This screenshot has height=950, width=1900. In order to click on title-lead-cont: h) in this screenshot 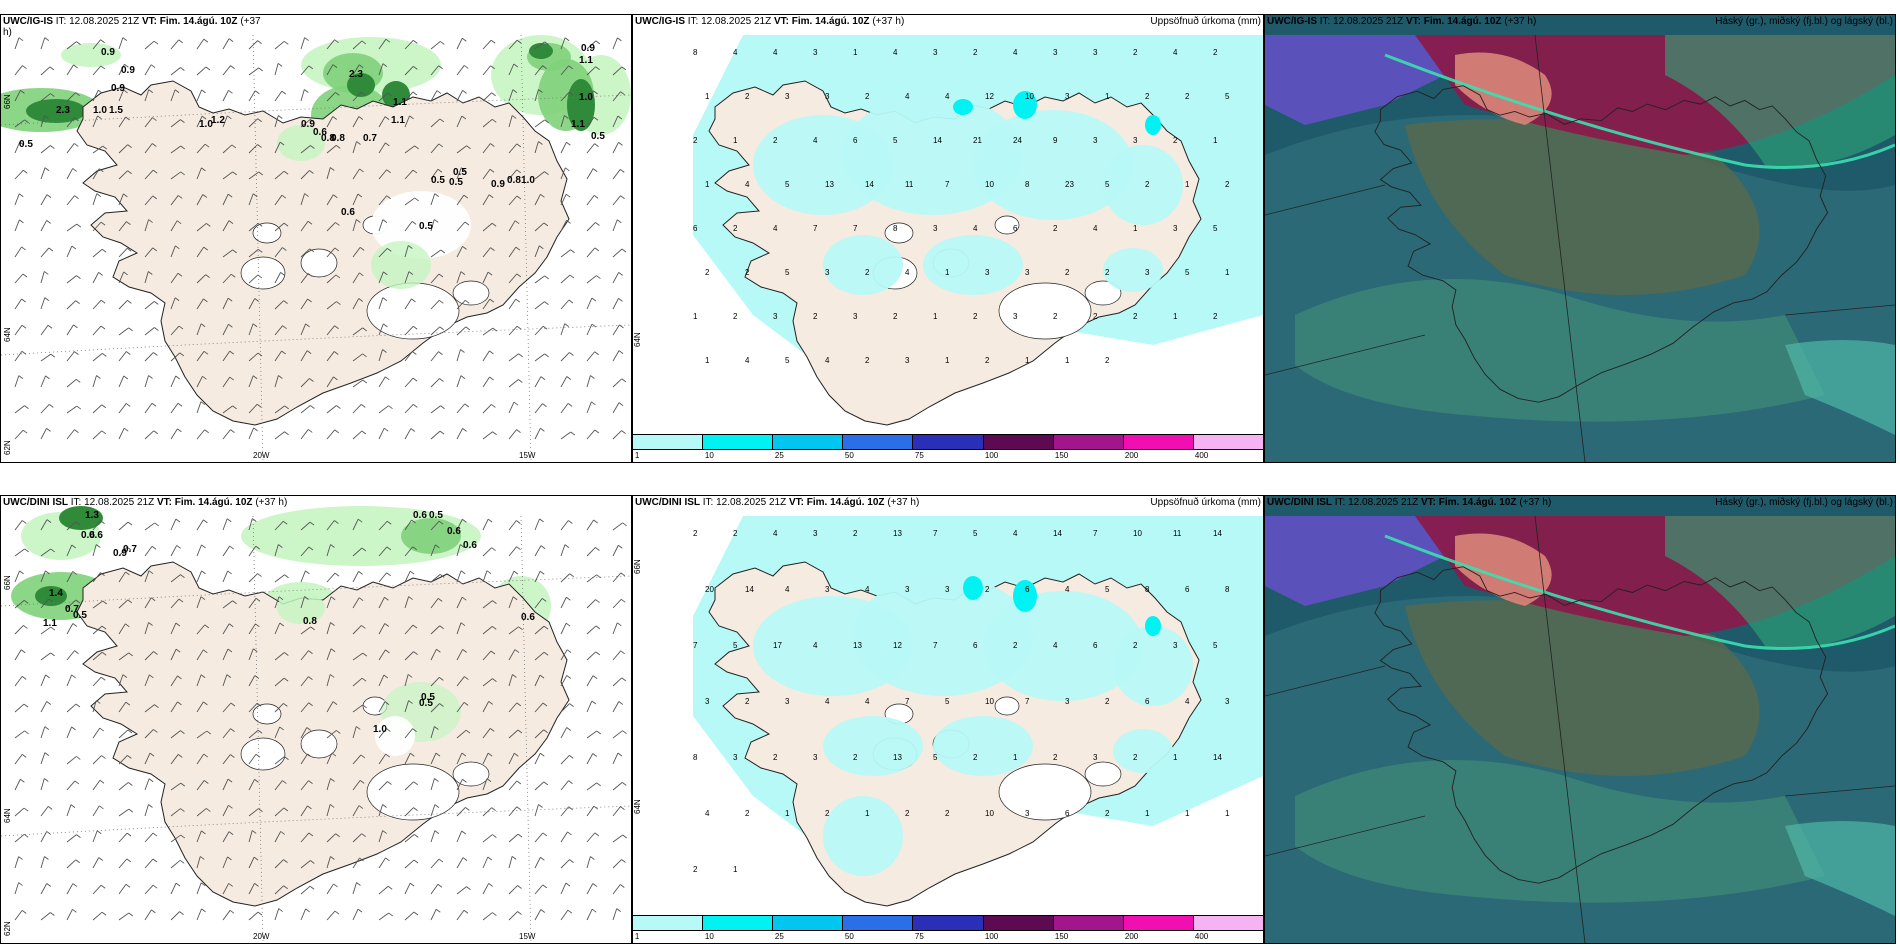, I will do `click(7, 32)`.